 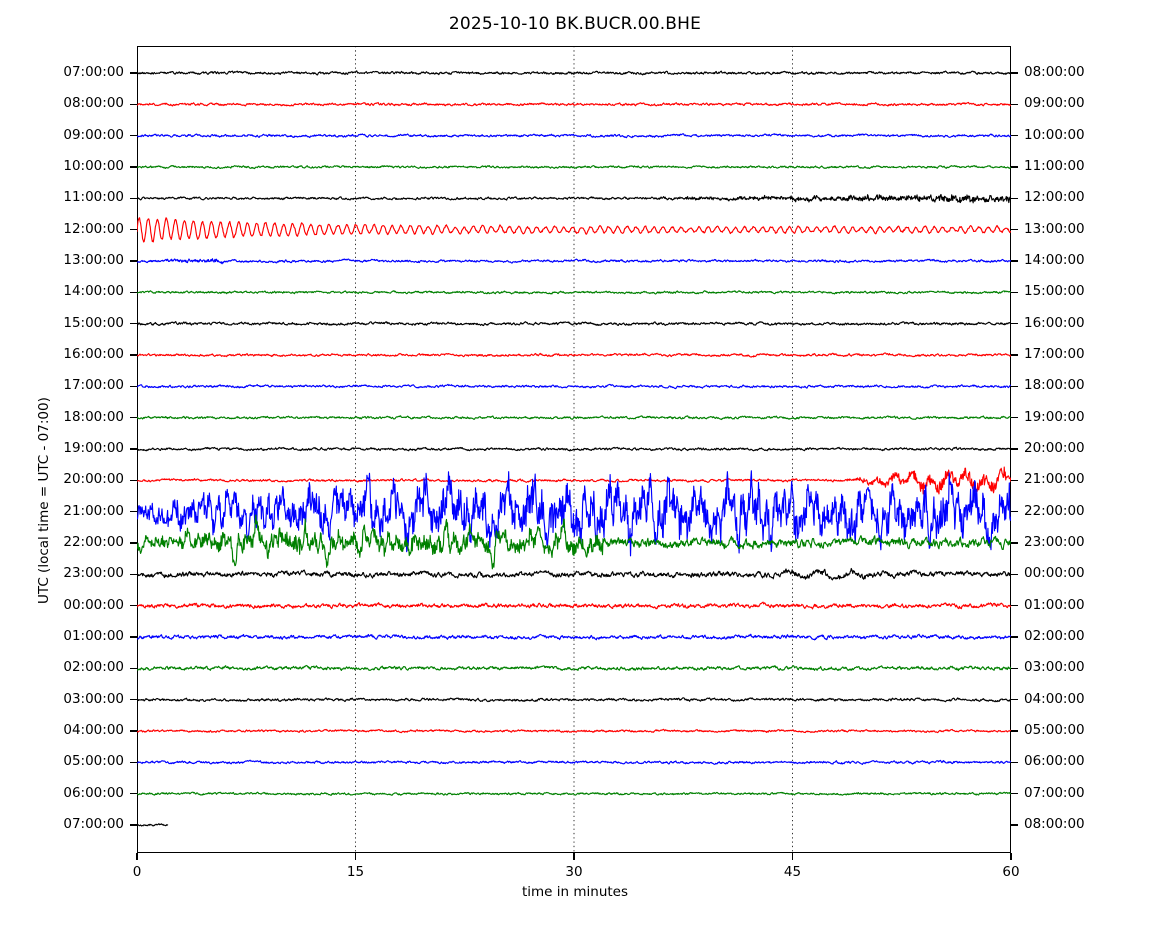 I want to click on y-axis-label-local: 15:00:00, so click(x=1054, y=291).